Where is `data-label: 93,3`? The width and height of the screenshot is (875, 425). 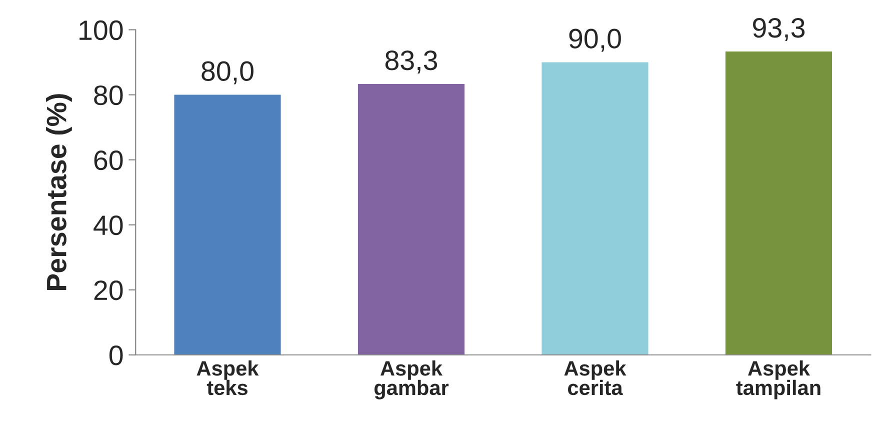 data-label: 93,3 is located at coordinates (779, 29).